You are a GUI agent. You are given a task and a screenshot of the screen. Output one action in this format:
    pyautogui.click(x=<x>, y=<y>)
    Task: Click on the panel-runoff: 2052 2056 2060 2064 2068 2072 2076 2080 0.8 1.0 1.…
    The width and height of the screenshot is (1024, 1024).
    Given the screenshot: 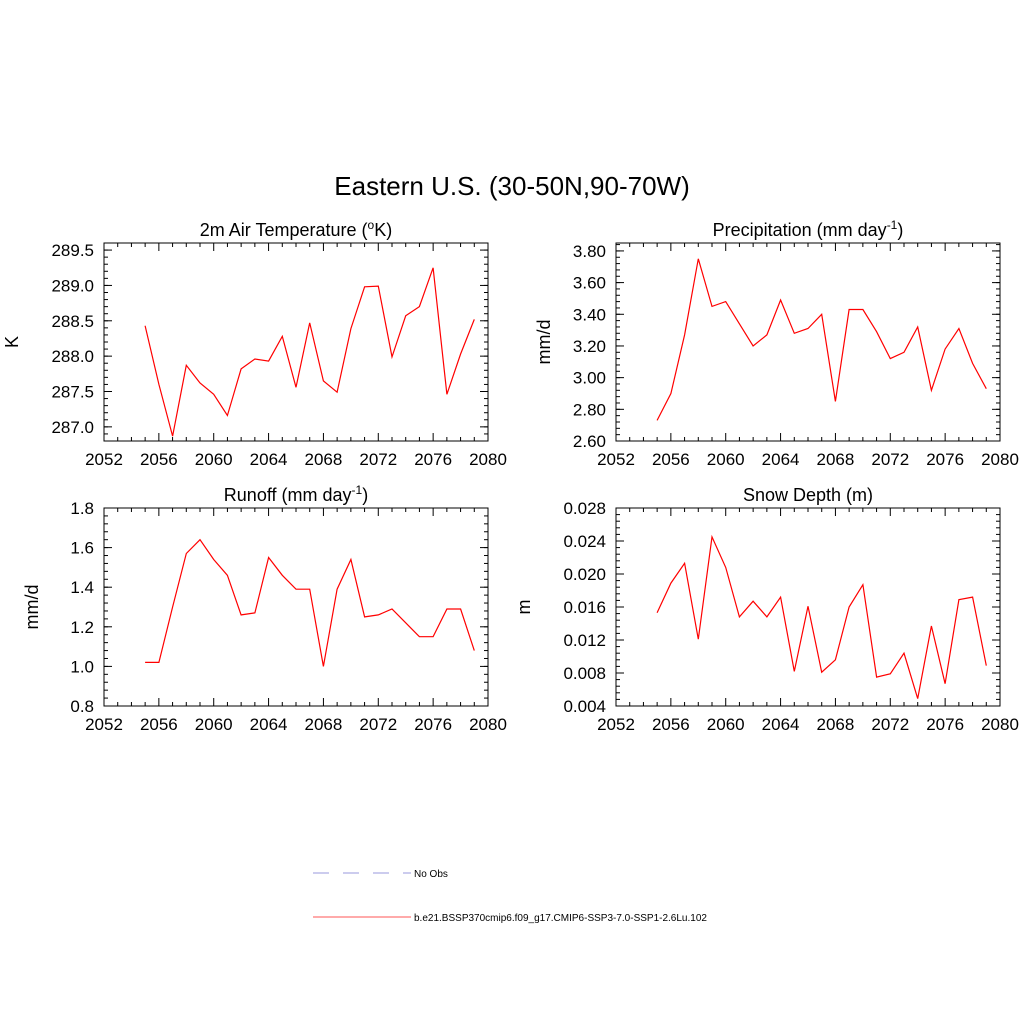 What is the action you would take?
    pyautogui.click(x=264, y=608)
    